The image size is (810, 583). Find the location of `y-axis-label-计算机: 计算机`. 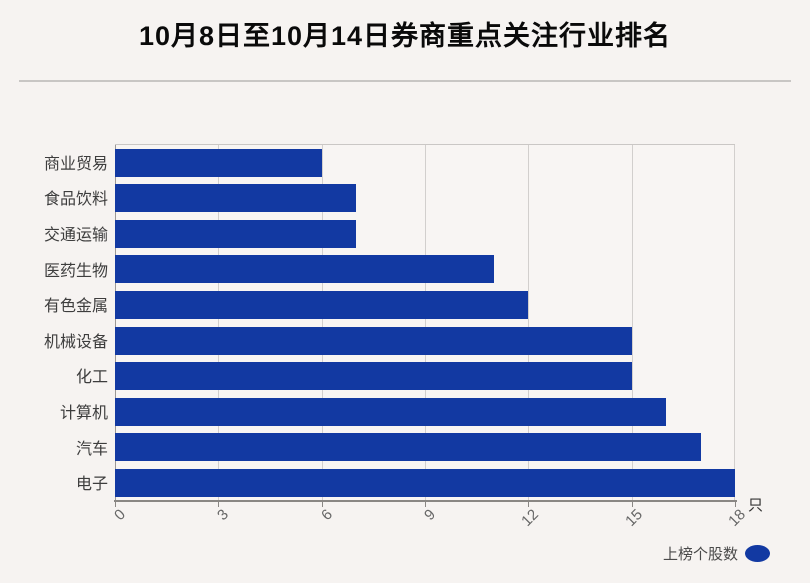

y-axis-label-计算机: 计算机 is located at coordinates (83, 413).